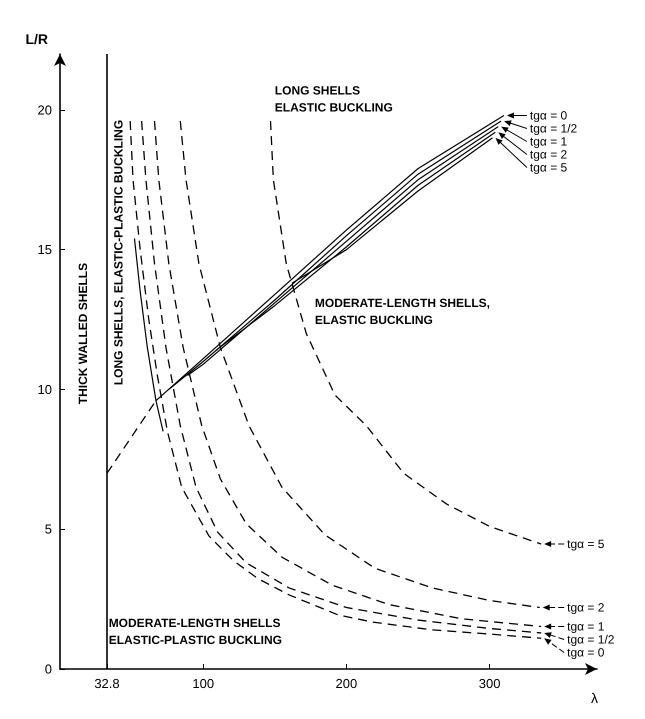  What do you see at coordinates (45, 110) in the screenshot?
I see `y-tick-label: 20` at bounding box center [45, 110].